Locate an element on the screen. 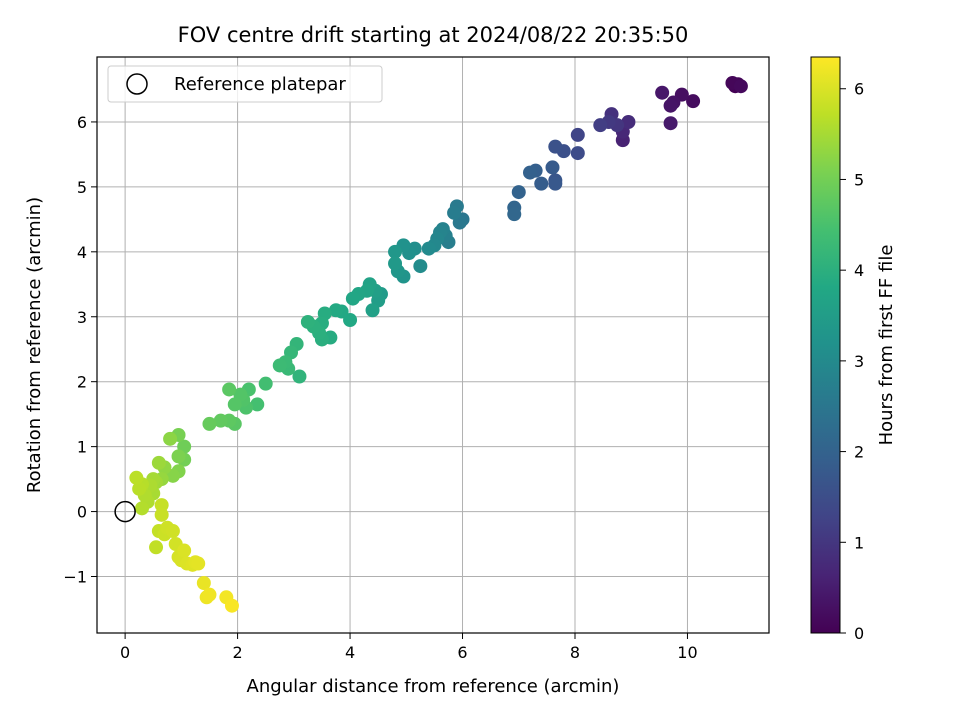  y-tick-label: 5 is located at coordinates (82, 187).